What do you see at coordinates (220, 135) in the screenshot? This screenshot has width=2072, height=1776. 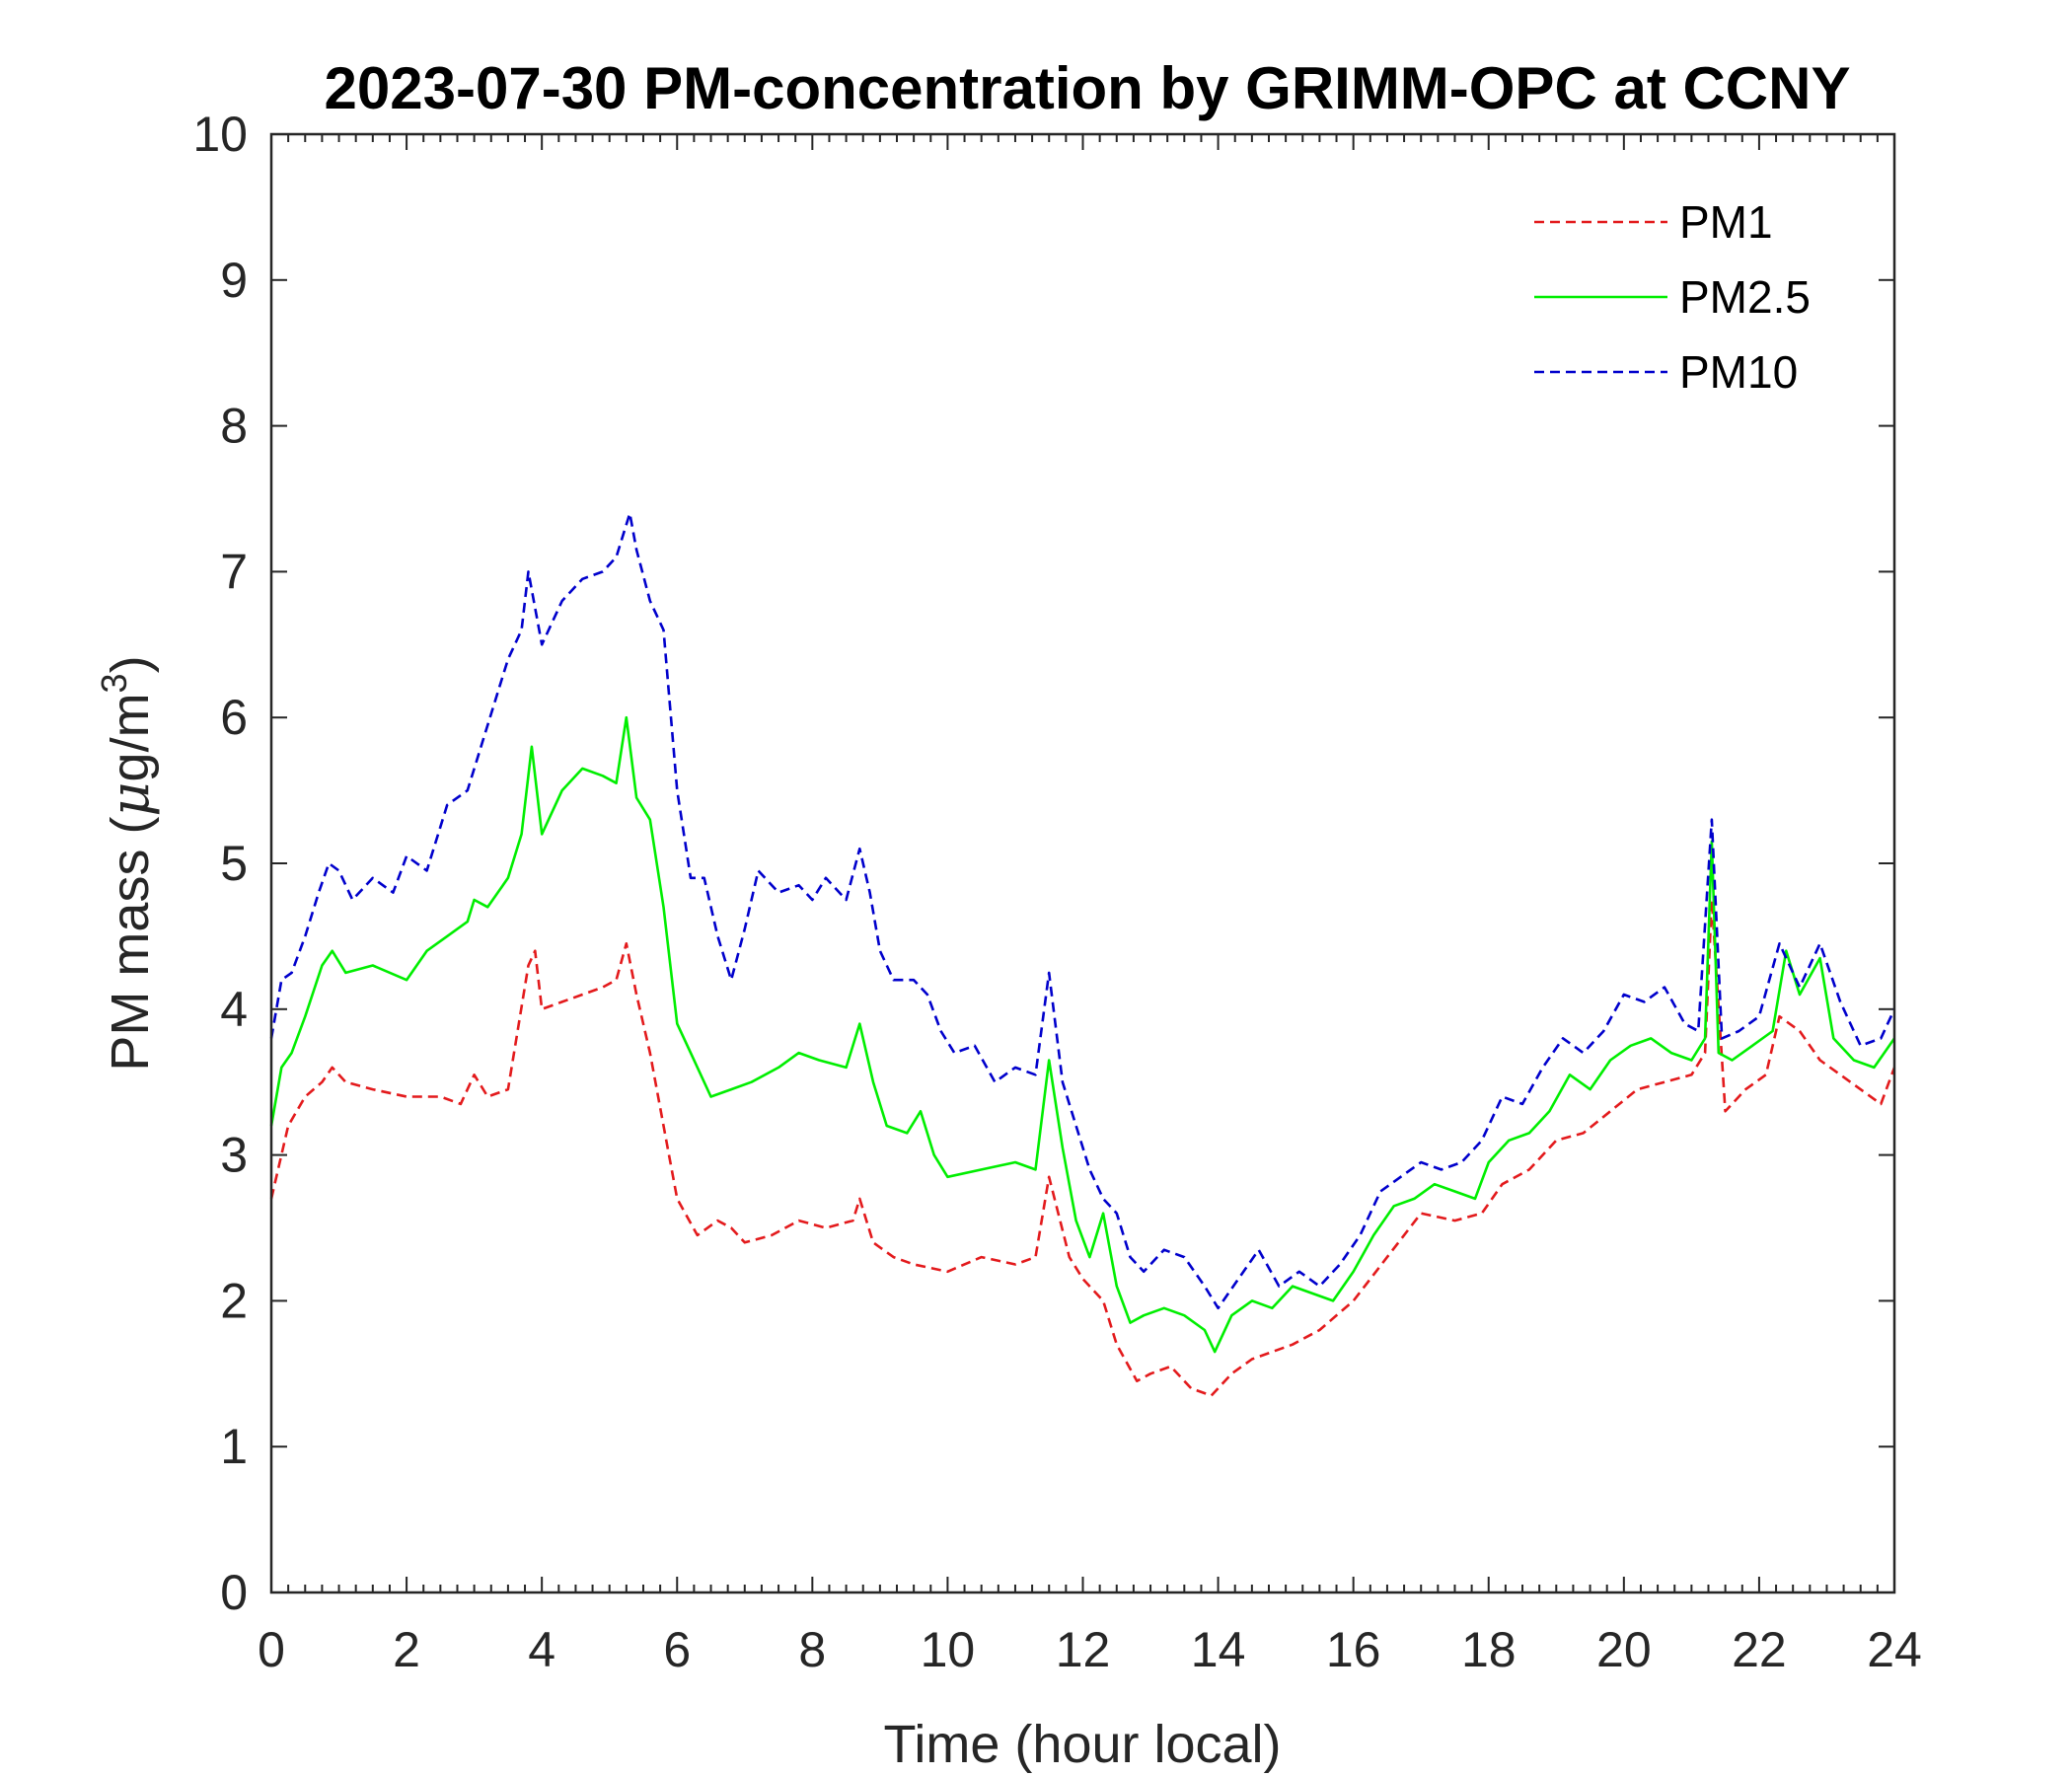 I see `y-tick-label: 10` at bounding box center [220, 135].